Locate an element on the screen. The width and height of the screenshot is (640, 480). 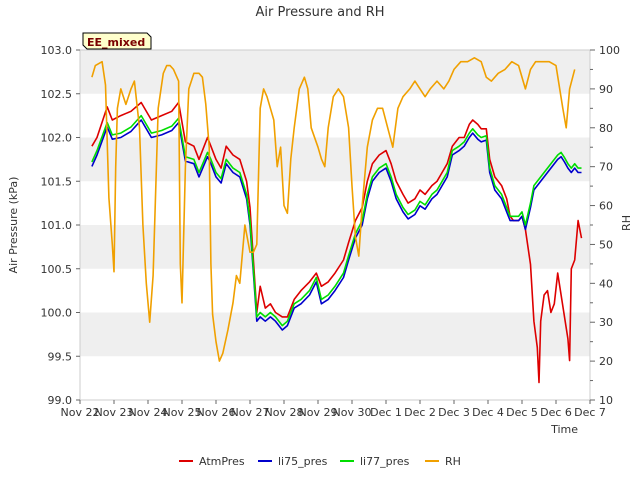
legend-item-rh: RH is located at coordinates (443, 461).